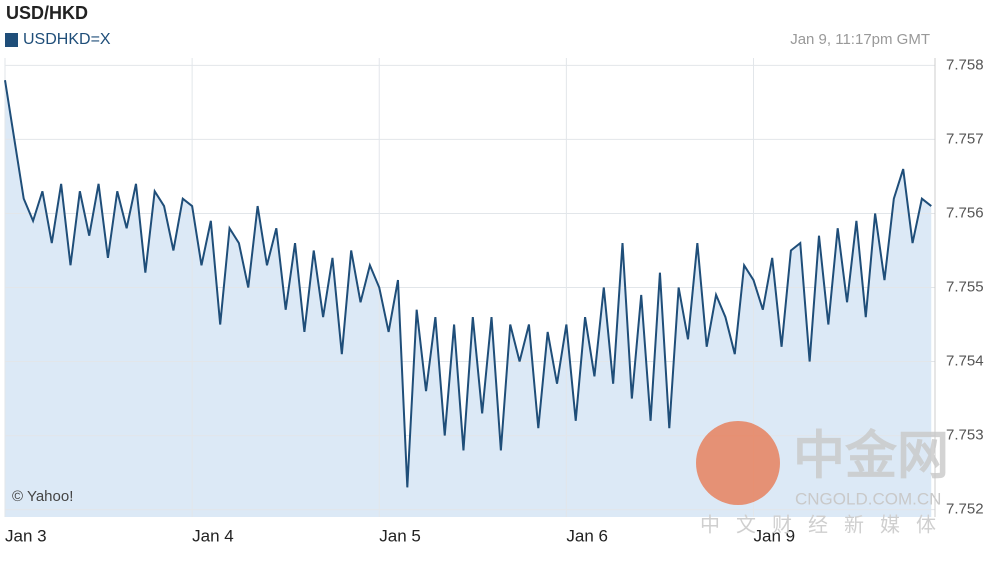 The width and height of the screenshot is (1000, 562). What do you see at coordinates (965, 435) in the screenshot?
I see `y-tick-label: 7.753` at bounding box center [965, 435].